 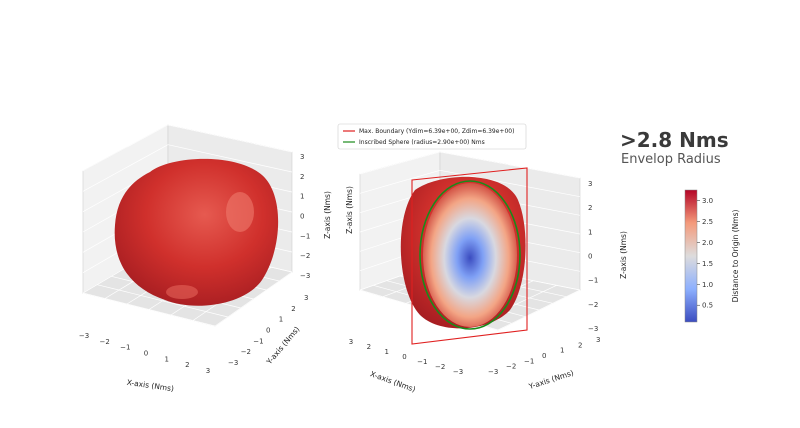 What do you see at coordinates (302, 177) in the screenshot?
I see `left-z-tick-5: 2` at bounding box center [302, 177].